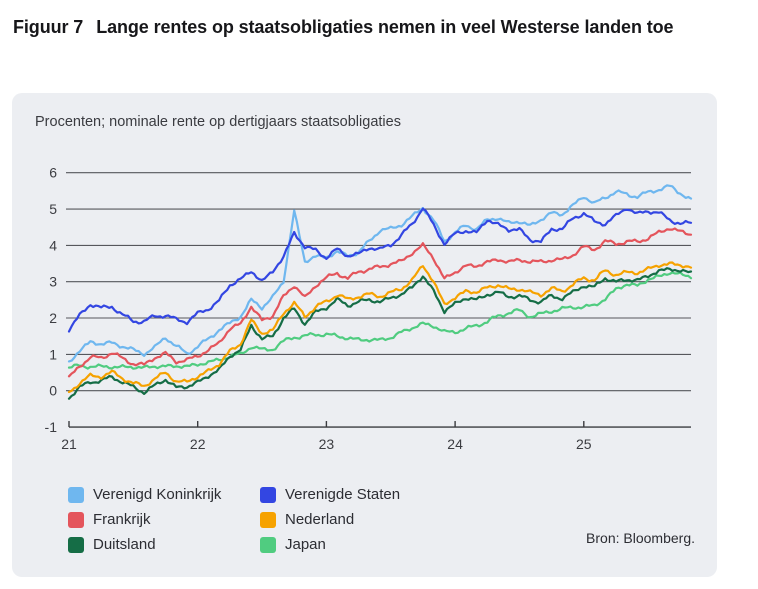 The image size is (758, 589). What do you see at coordinates (53, 282) in the screenshot?
I see `y-axis-tick-label: 3` at bounding box center [53, 282].